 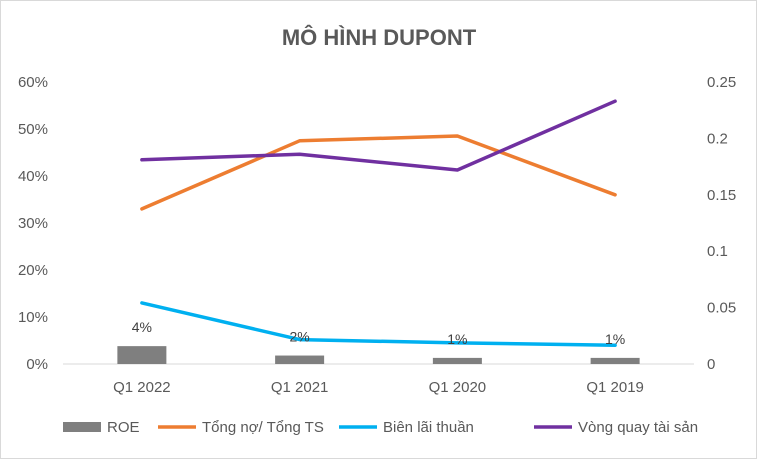 I want to click on left-tick-label: 20%, so click(x=33, y=270).